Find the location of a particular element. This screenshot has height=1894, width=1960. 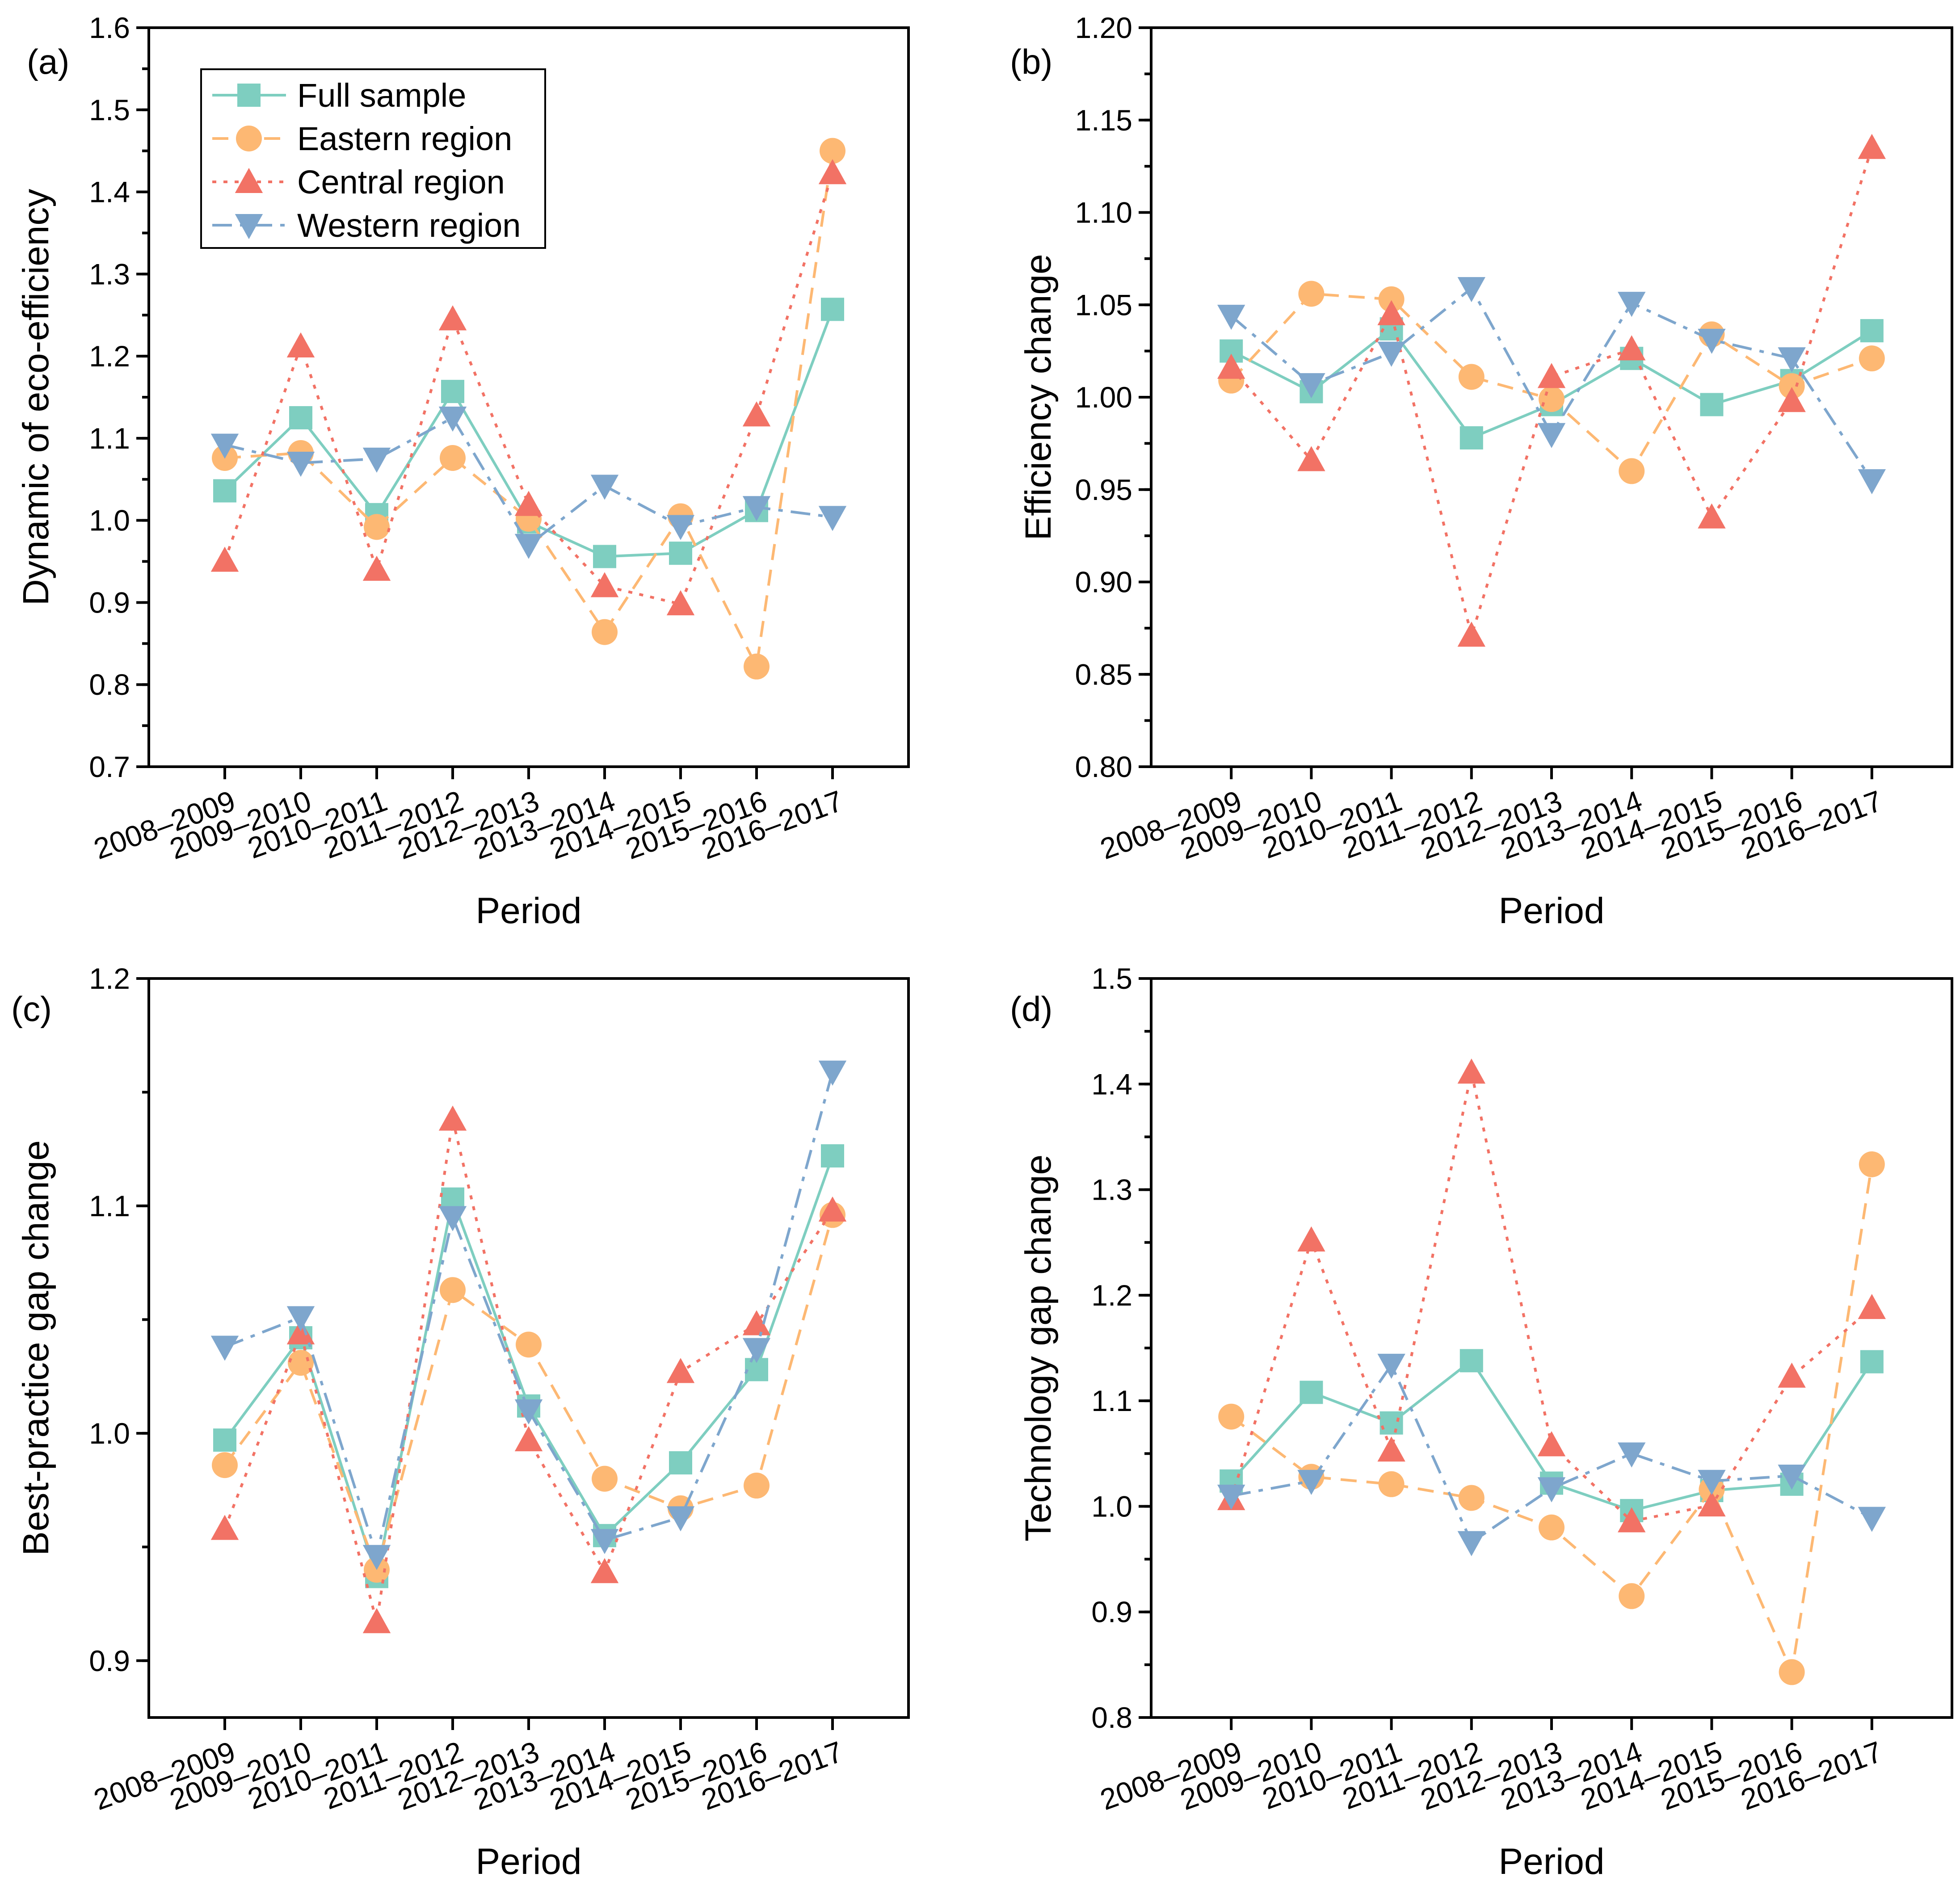

y-axis-title: Dynamic of eco-efficiency is located at coordinates (36, 398).